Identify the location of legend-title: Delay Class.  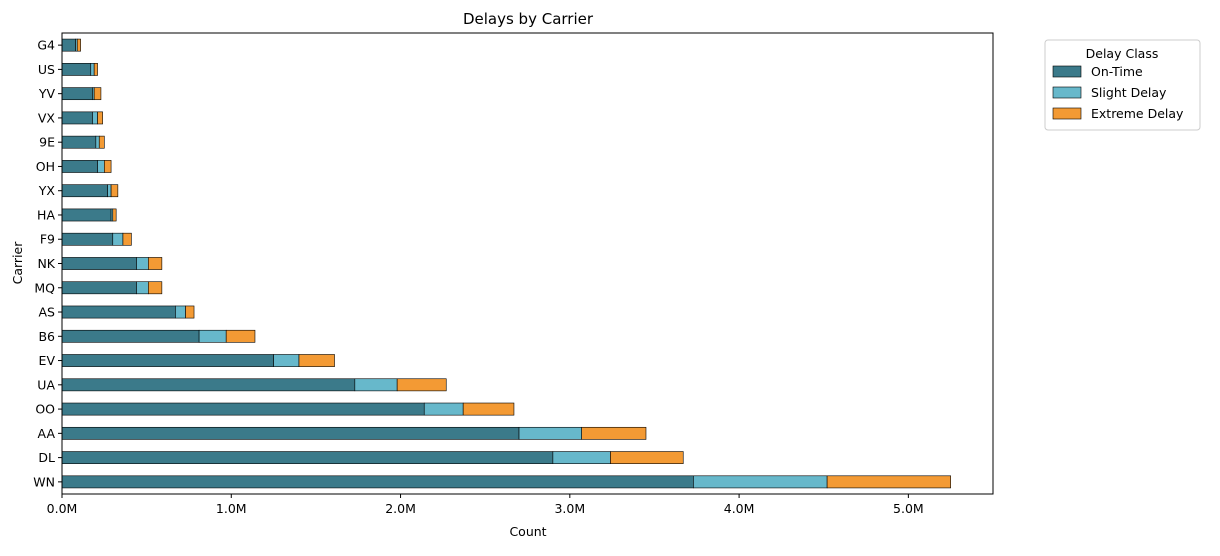
(1122, 53).